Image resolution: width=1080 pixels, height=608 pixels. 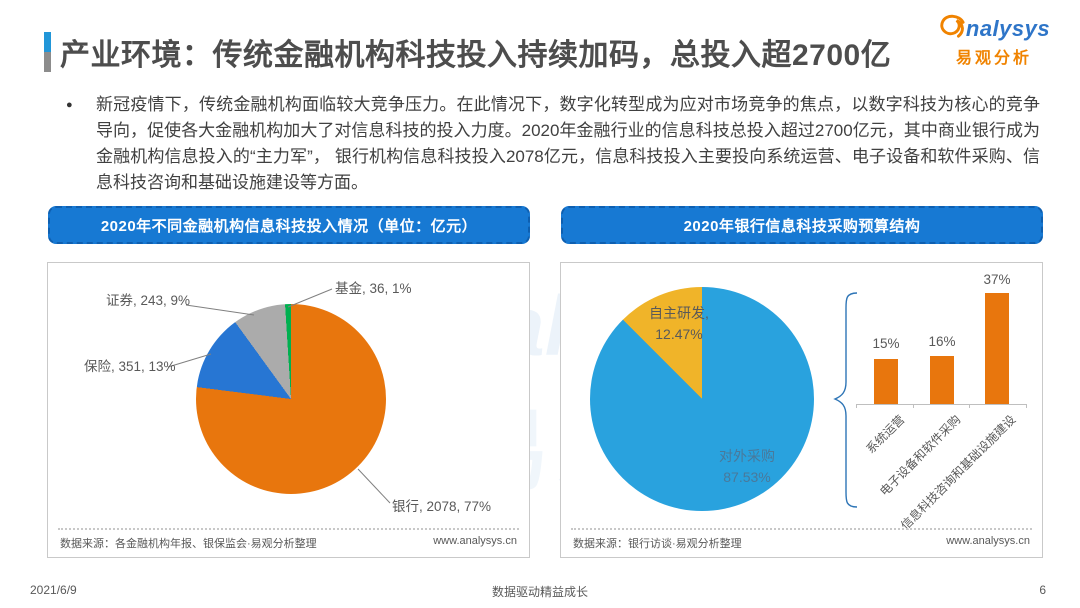 What do you see at coordinates (885, 434) in the screenshot?
I see `bar-category-1: 系统运营` at bounding box center [885, 434].